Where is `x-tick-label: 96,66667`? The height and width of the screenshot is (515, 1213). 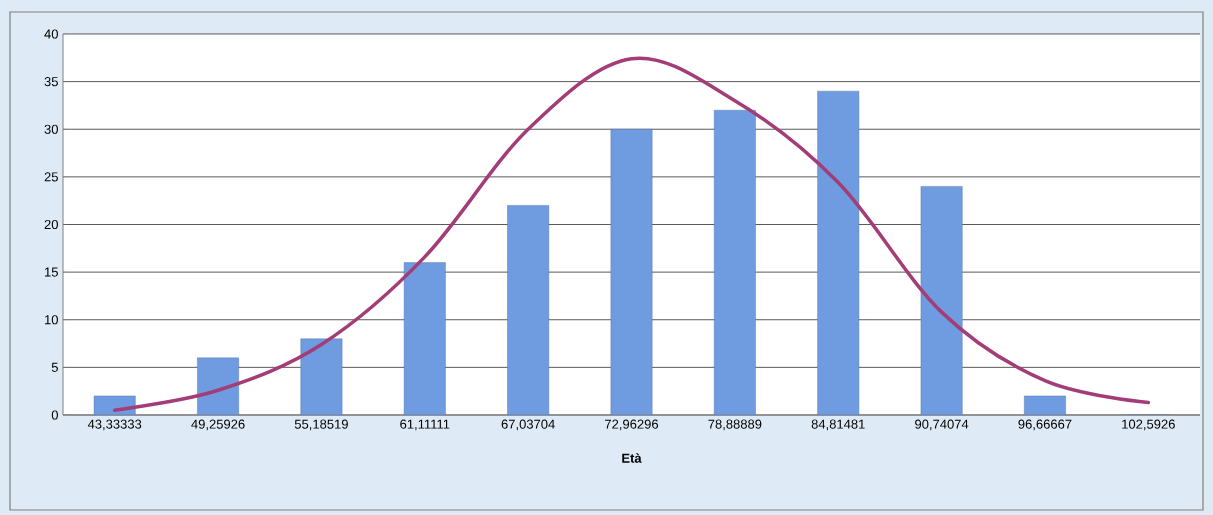 x-tick-label: 96,66667 is located at coordinates (1045, 425).